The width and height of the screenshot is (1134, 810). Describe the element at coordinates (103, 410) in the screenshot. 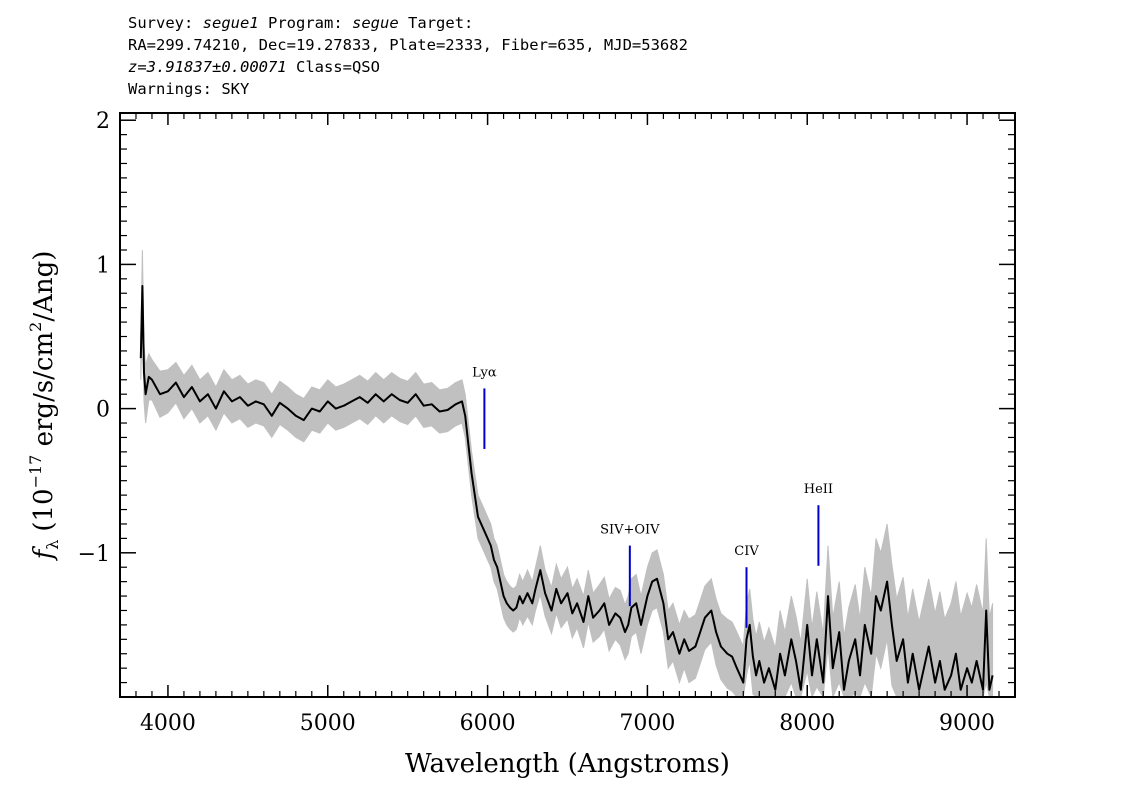

I see `y-tick-label: 0` at that location.